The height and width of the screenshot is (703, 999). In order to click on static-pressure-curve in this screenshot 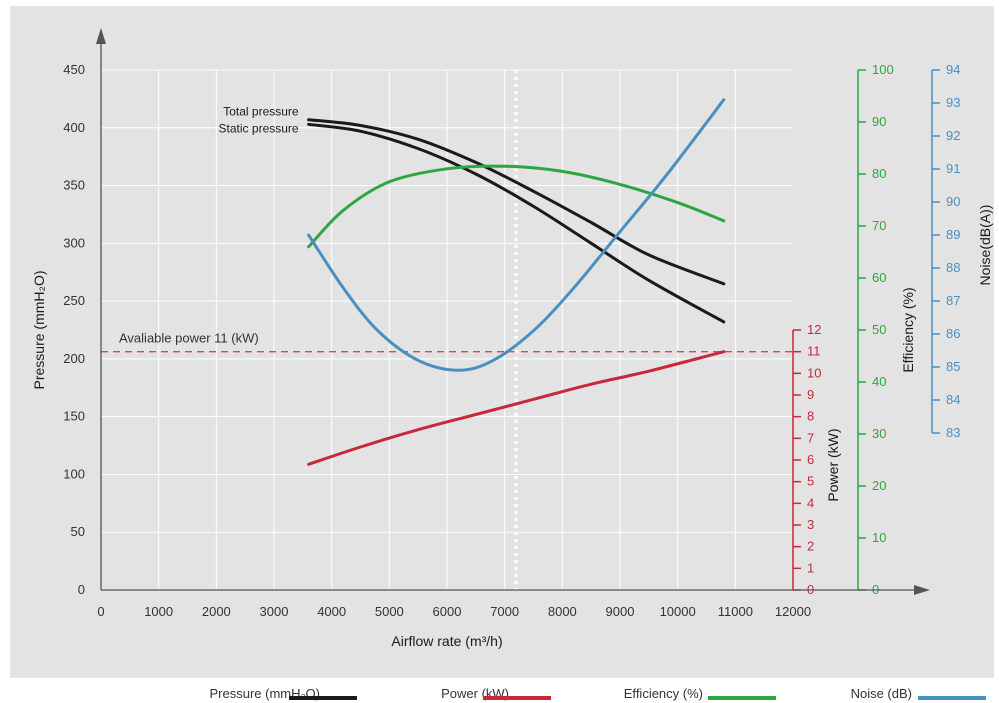, I will do `click(516, 223)`.